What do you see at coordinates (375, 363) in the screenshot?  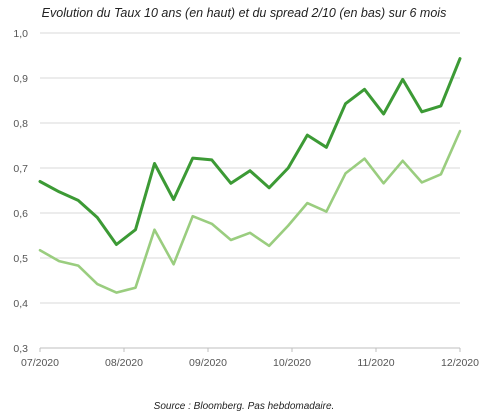 I see `x-tick-label: 11/2020` at bounding box center [375, 363].